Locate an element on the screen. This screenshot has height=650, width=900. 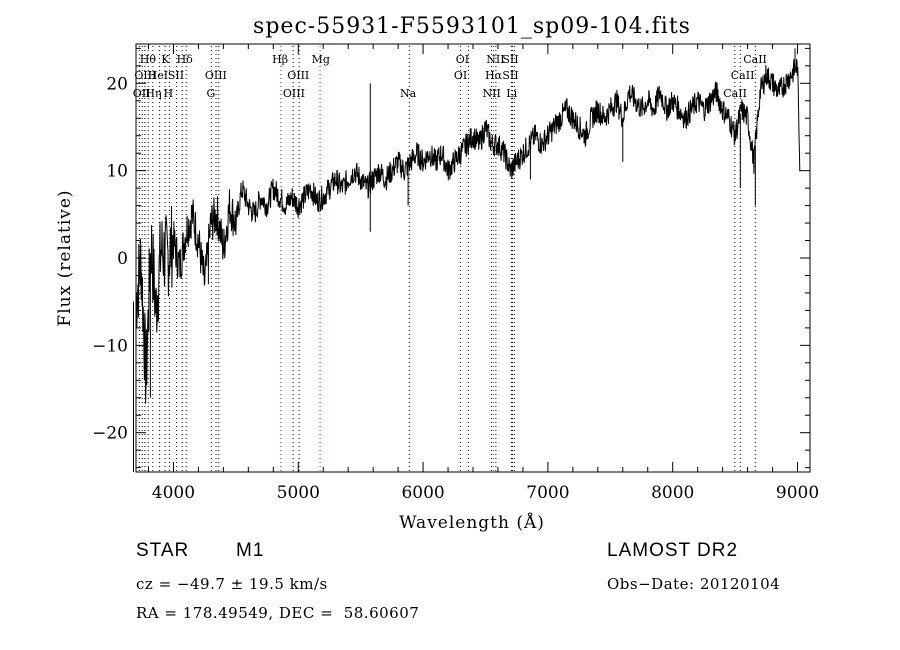
y-tick-label: −20 is located at coordinates (110, 434).